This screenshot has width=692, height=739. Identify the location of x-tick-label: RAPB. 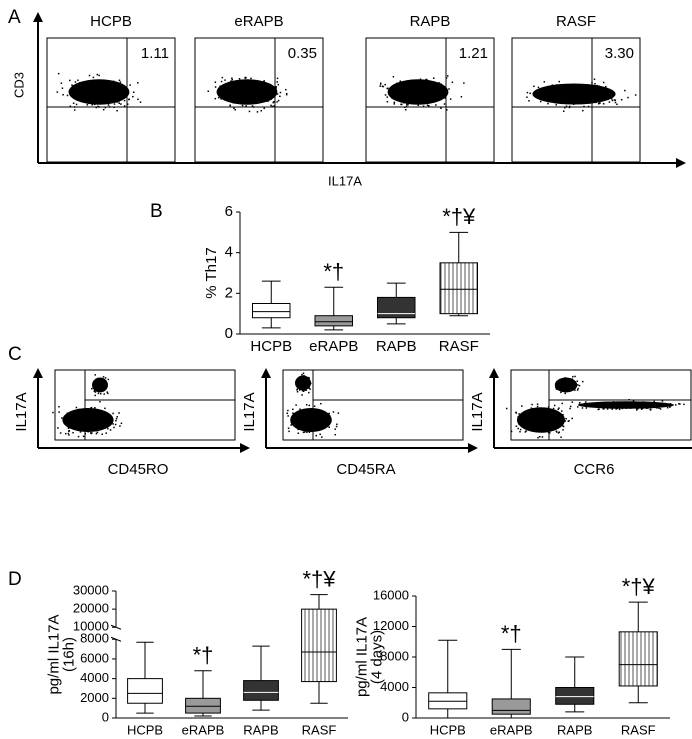
(260, 729).